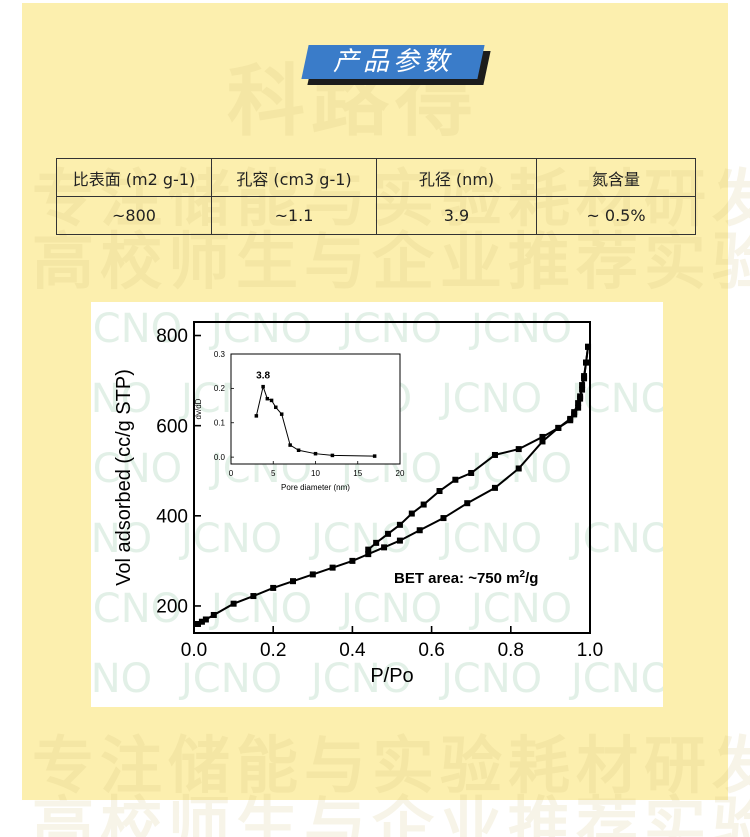  I want to click on main-x-tick-label: 1.0, so click(590, 650).